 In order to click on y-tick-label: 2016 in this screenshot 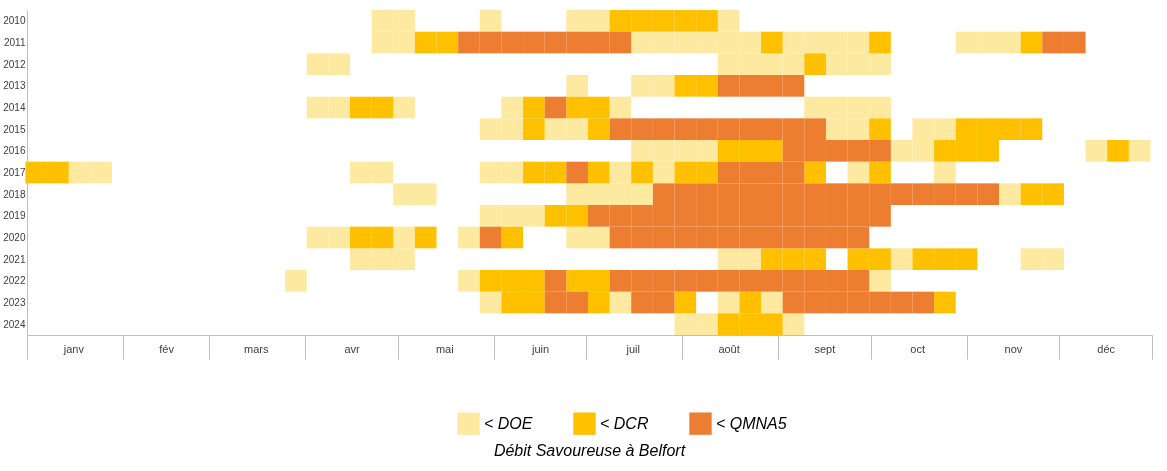, I will do `click(14, 151)`.